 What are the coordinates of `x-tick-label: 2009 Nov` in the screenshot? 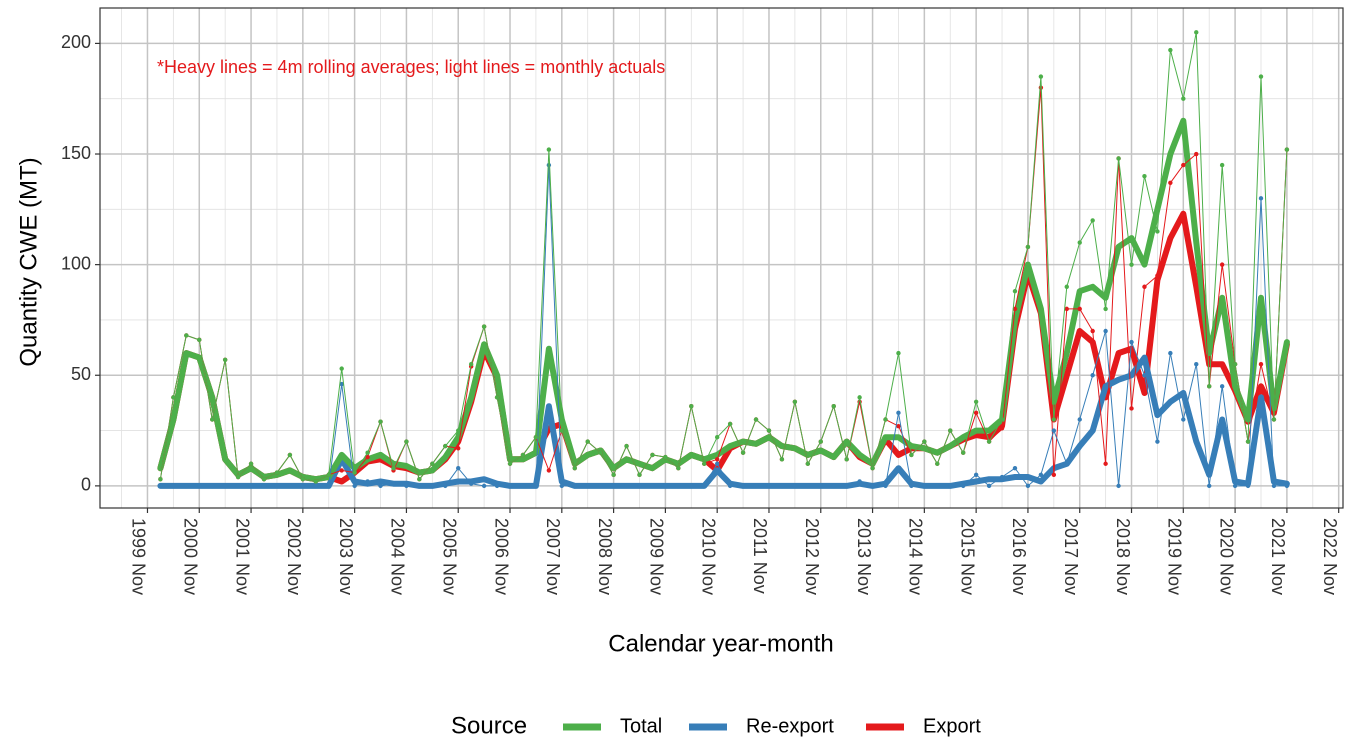 It's located at (657, 556).